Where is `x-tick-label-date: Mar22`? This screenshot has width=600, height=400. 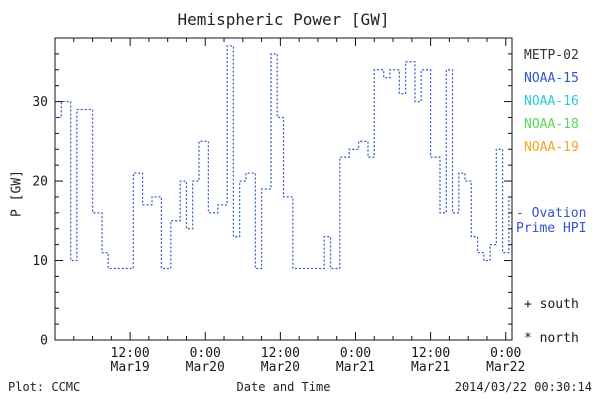
x-tick-label-date: Mar22 is located at coordinates (505, 367).